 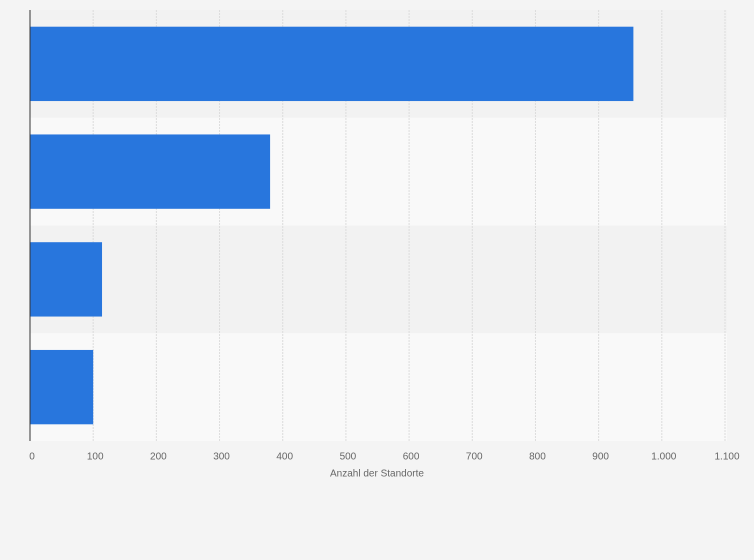 I want to click on x-tick-label: 1.000, so click(x=663, y=457).